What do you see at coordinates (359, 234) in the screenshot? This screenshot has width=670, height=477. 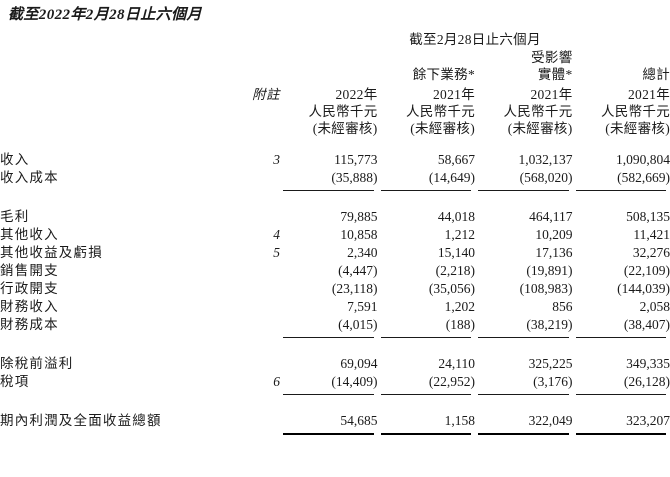 I see `cell-other-income-col1: 10,858` at bounding box center [359, 234].